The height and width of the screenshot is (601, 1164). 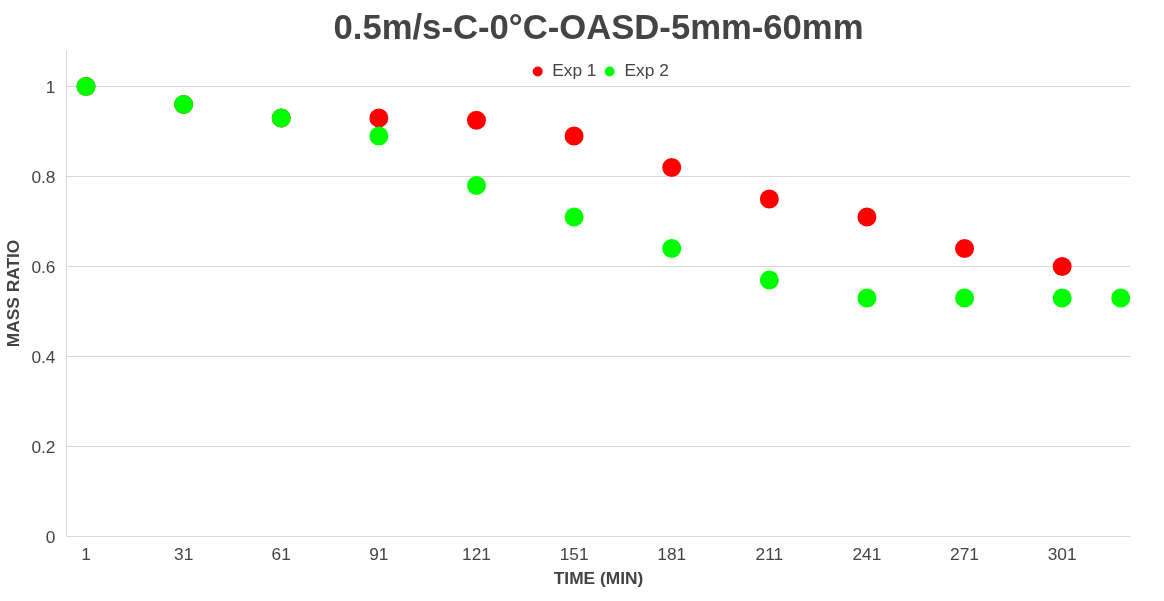 What do you see at coordinates (379, 553) in the screenshot?
I see `x-tick-label: 91` at bounding box center [379, 553].